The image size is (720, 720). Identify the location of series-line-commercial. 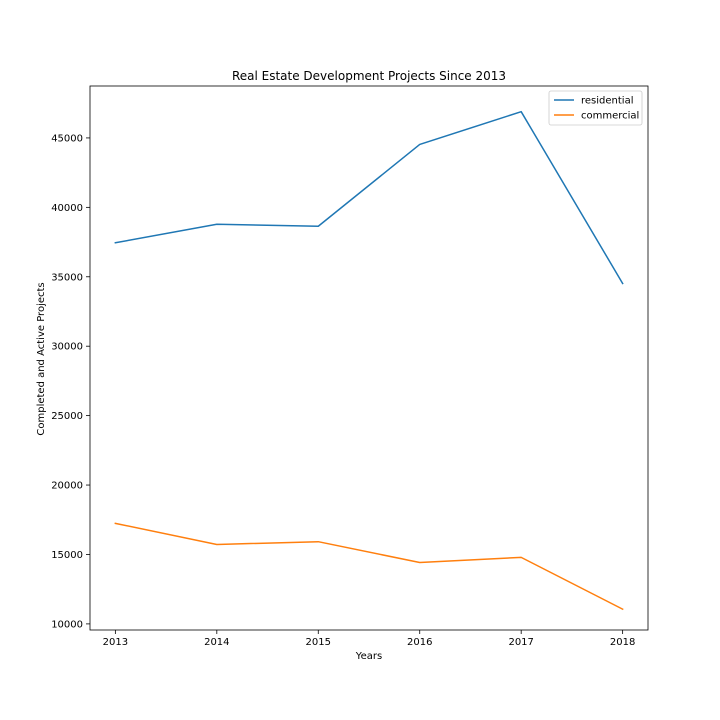
(369, 566).